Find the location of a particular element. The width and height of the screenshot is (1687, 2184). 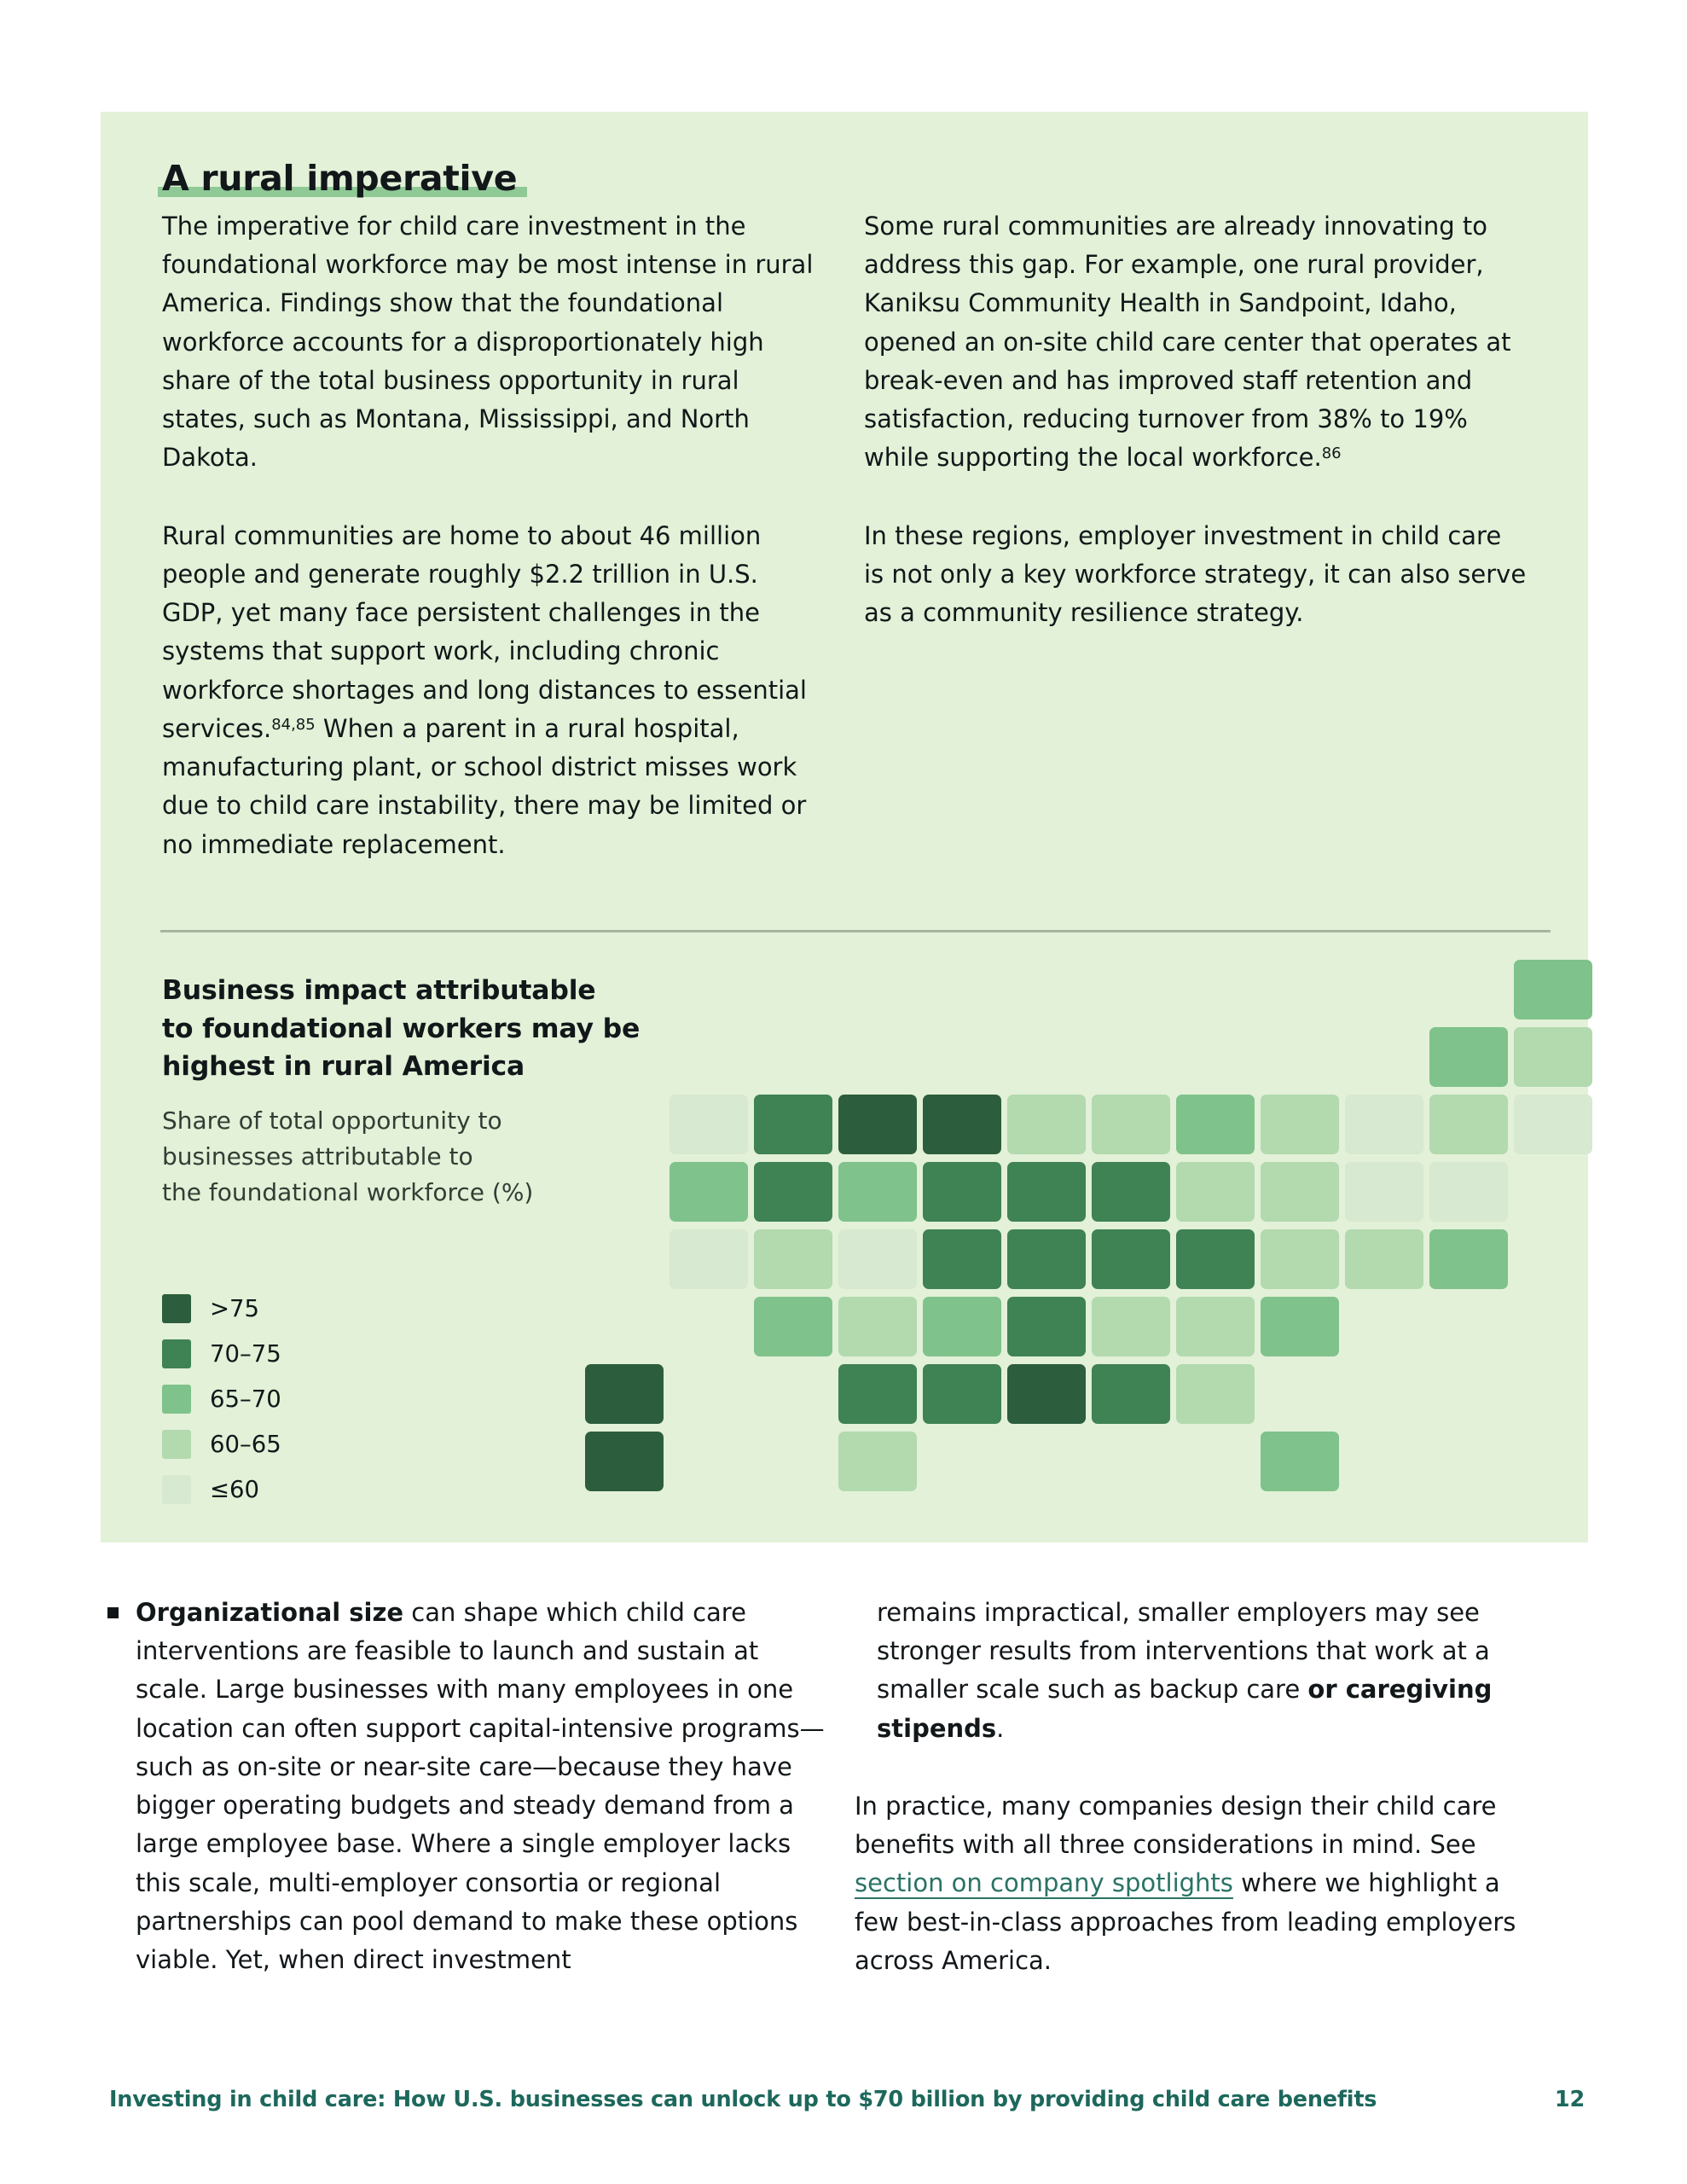

title-underline-highlight is located at coordinates (343, 192).